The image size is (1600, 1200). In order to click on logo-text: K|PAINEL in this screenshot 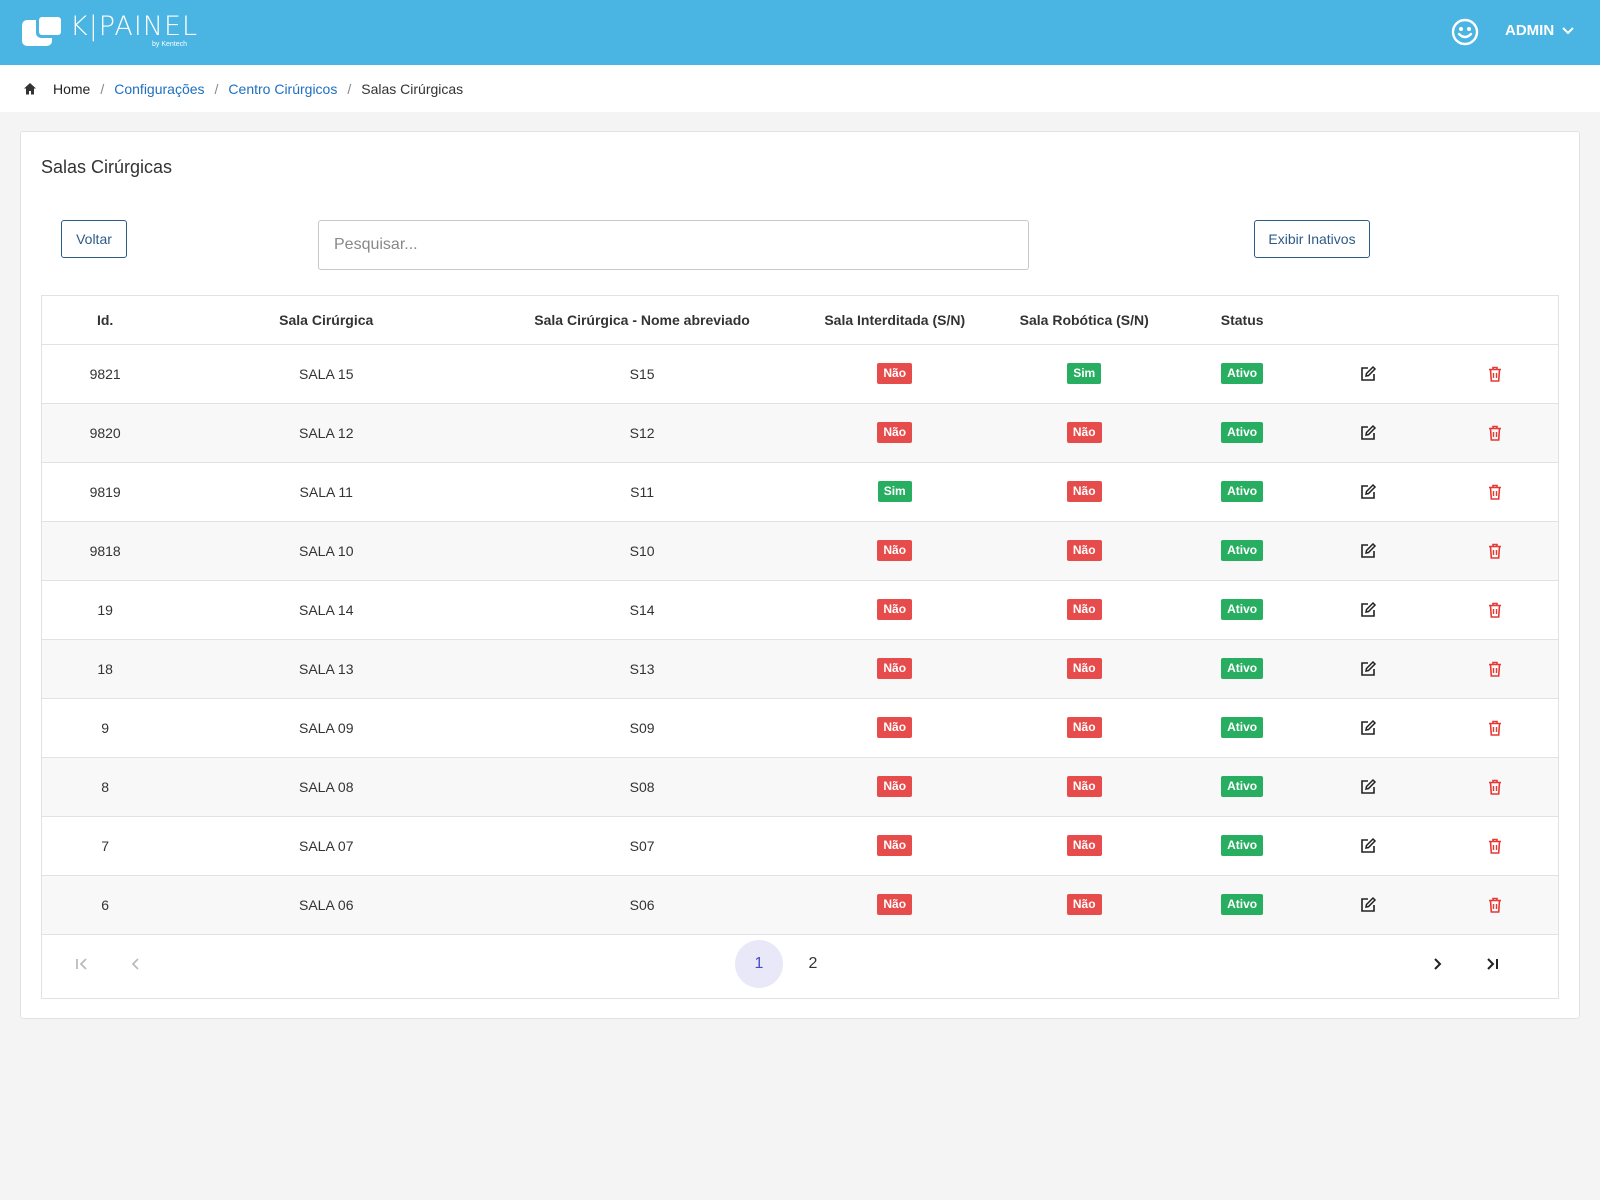, I will do `click(134, 26)`.